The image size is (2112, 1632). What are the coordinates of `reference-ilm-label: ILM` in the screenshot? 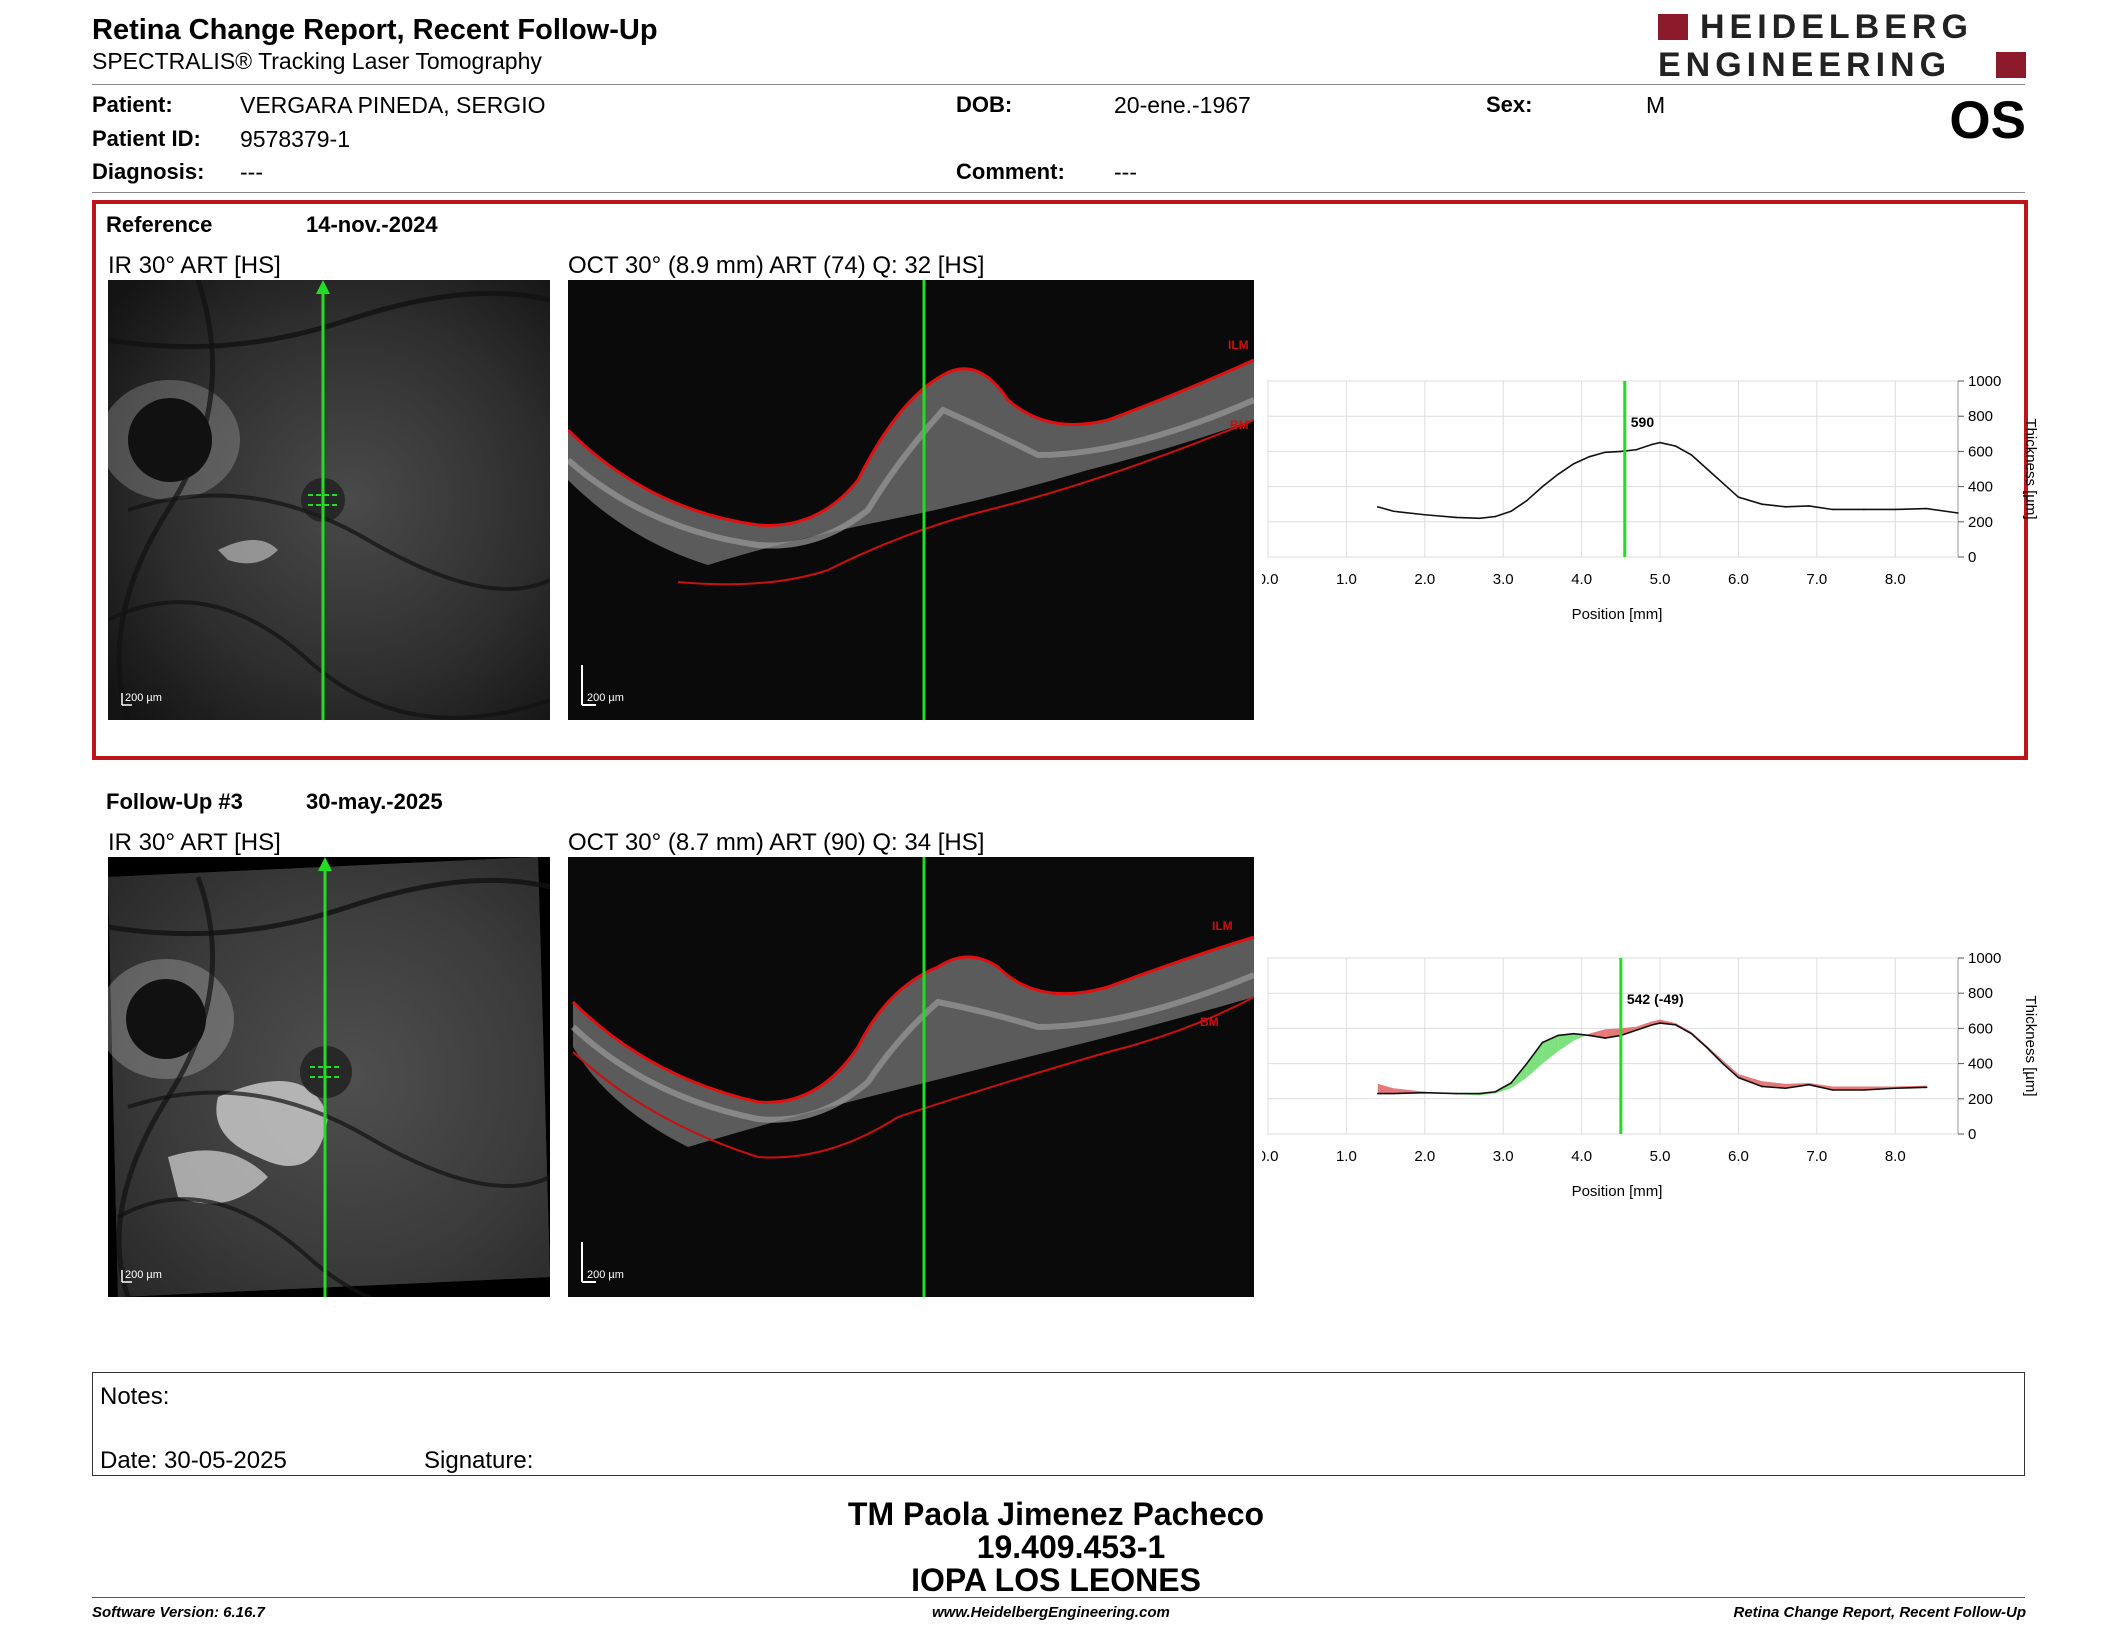 It's located at (1238, 345).